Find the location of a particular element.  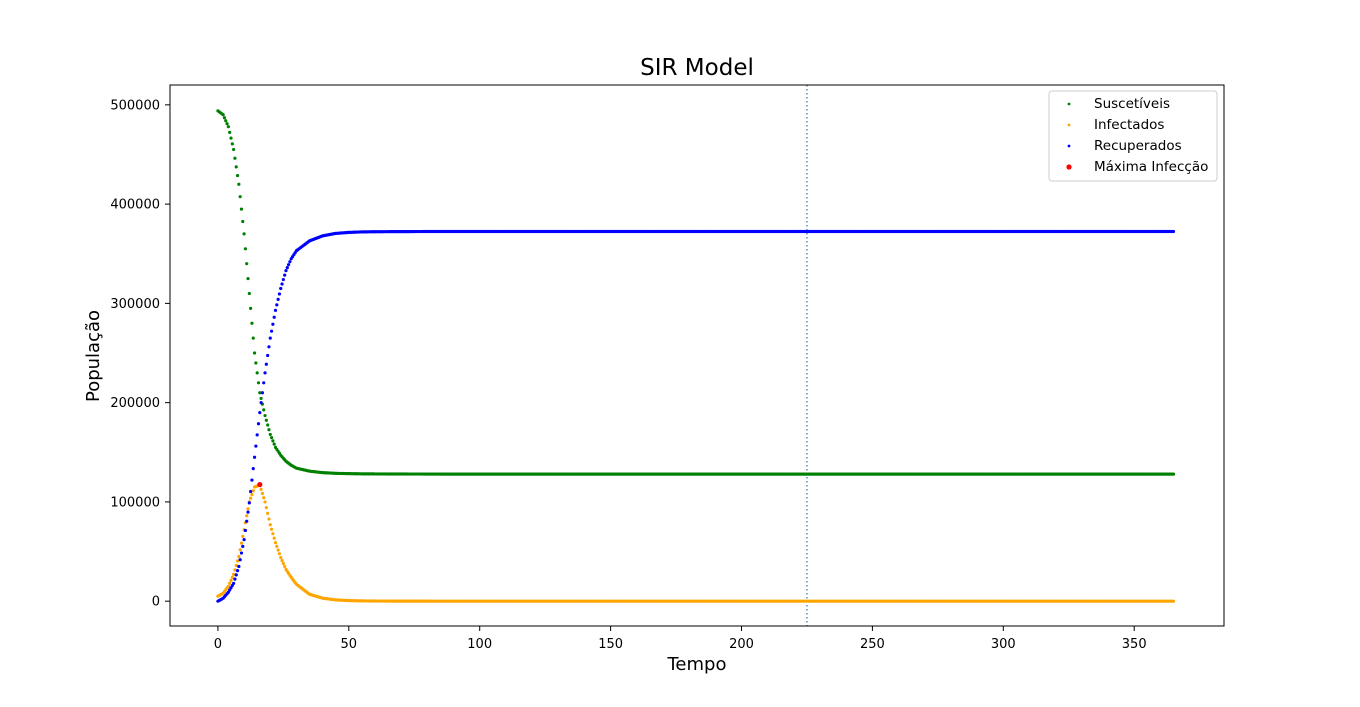

x-tick-label: 250 is located at coordinates (872, 644).